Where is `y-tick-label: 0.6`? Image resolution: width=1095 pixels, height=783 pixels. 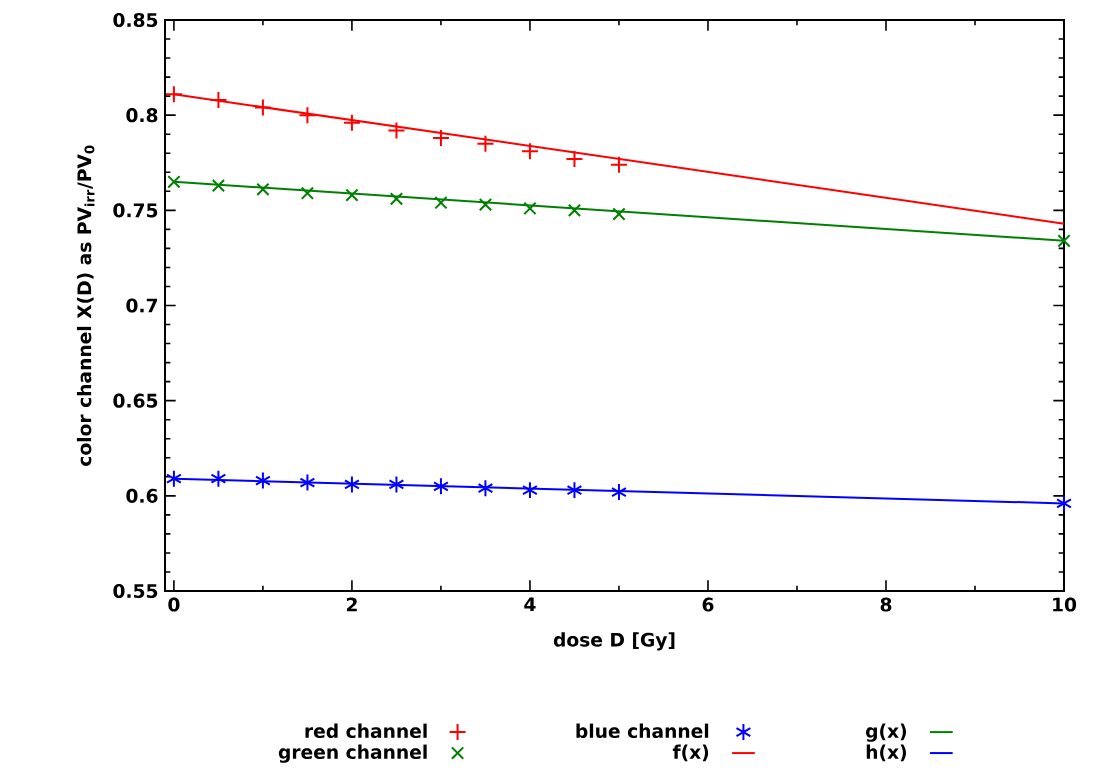 y-tick-label: 0.6 is located at coordinates (142, 495).